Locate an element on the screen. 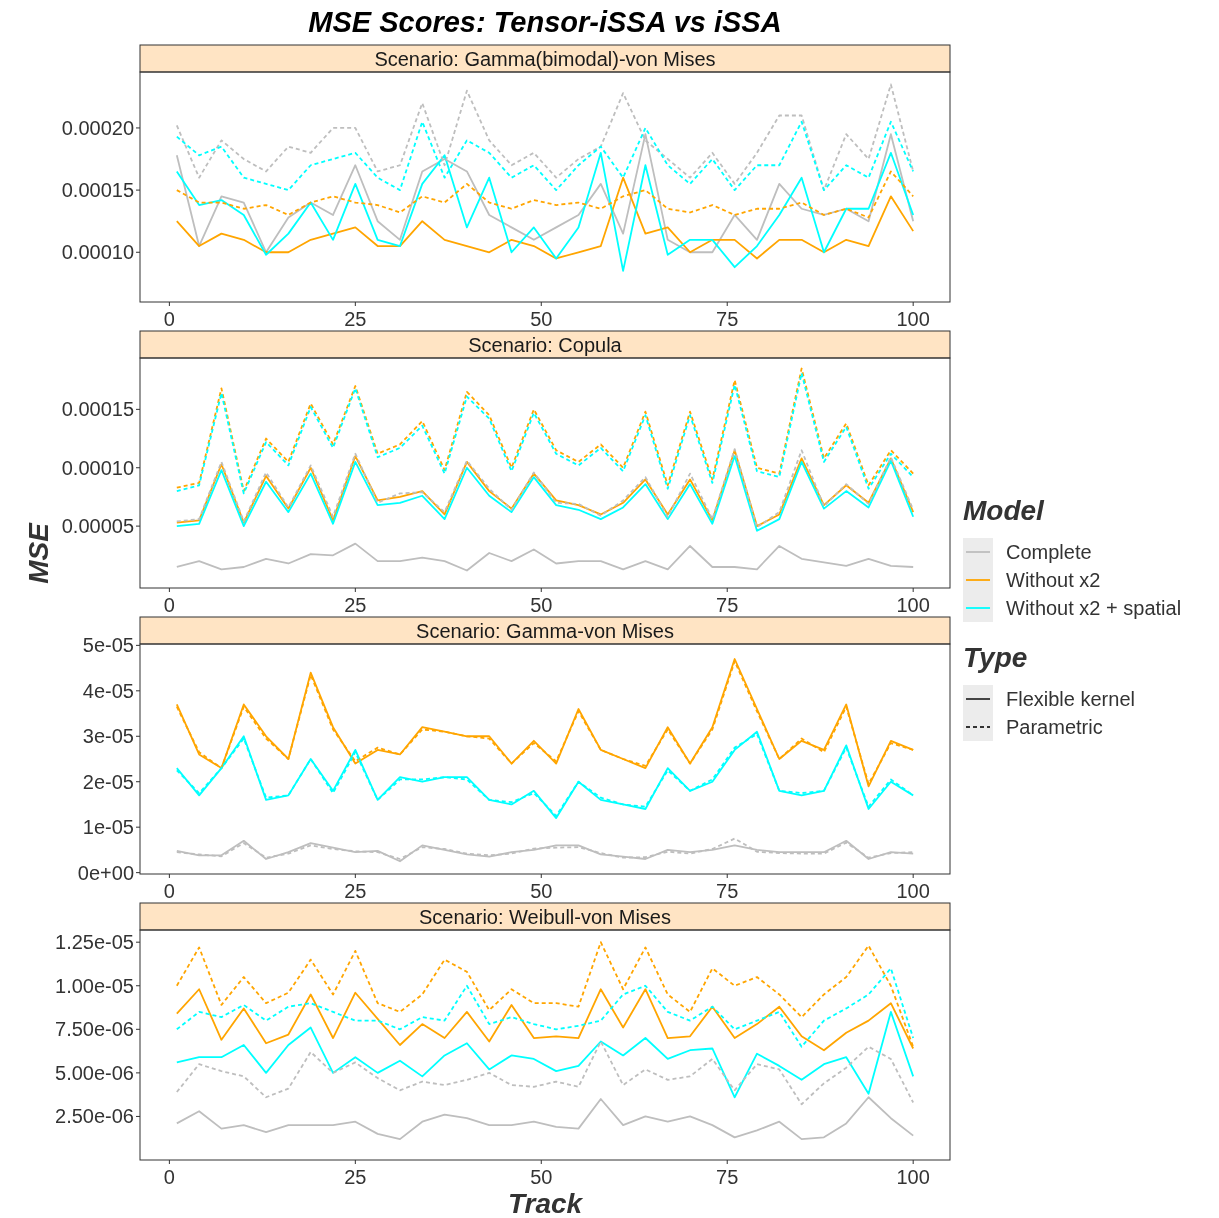 The width and height of the screenshot is (1219, 1218). legend-label: Without x2 is located at coordinates (1053, 580).